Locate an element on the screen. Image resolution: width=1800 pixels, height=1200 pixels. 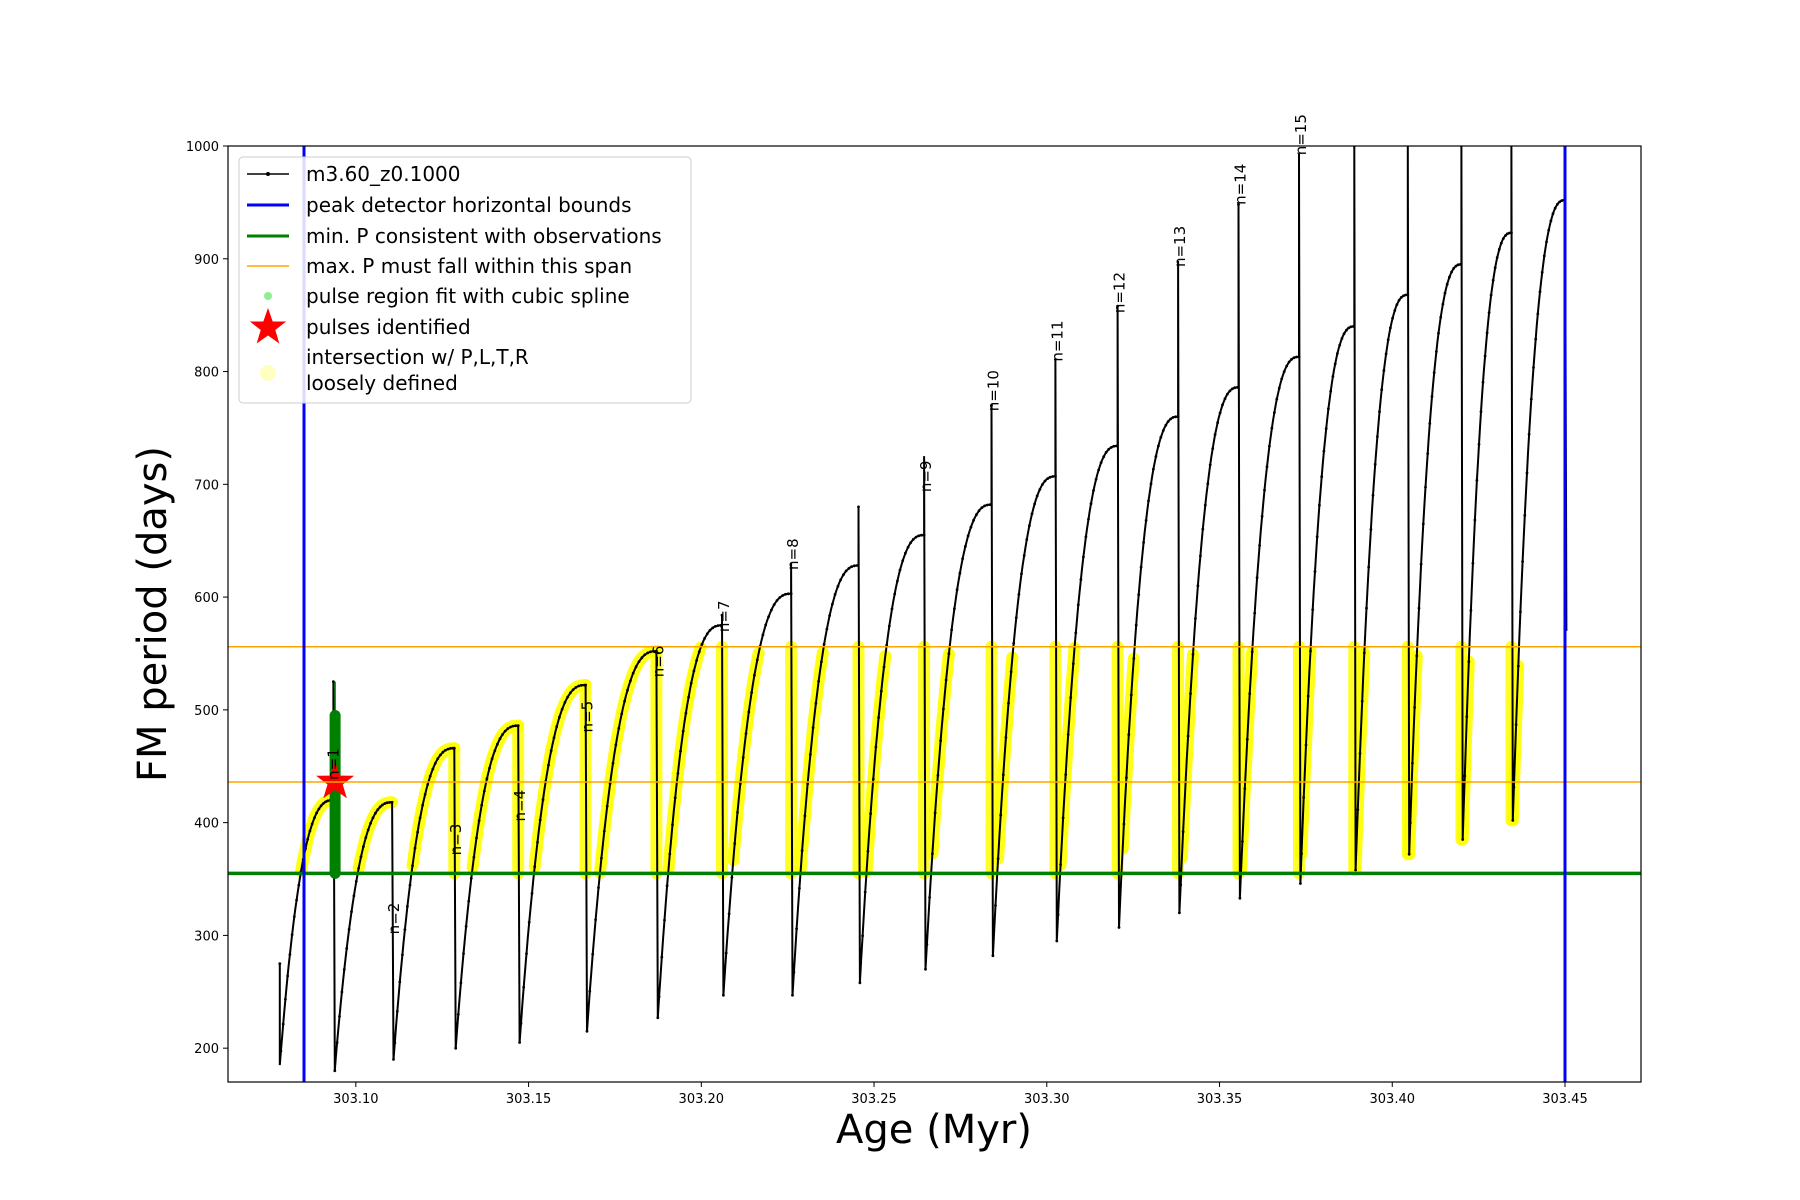
y-tick-label: 1000 is located at coordinates (202, 147).